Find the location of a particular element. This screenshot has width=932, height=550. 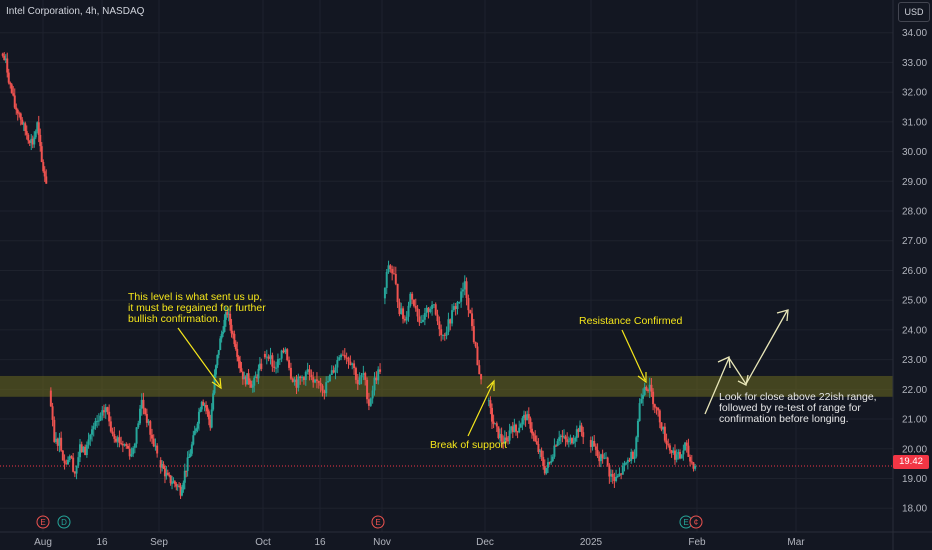

x-tick-label: Feb is located at coordinates (697, 542).